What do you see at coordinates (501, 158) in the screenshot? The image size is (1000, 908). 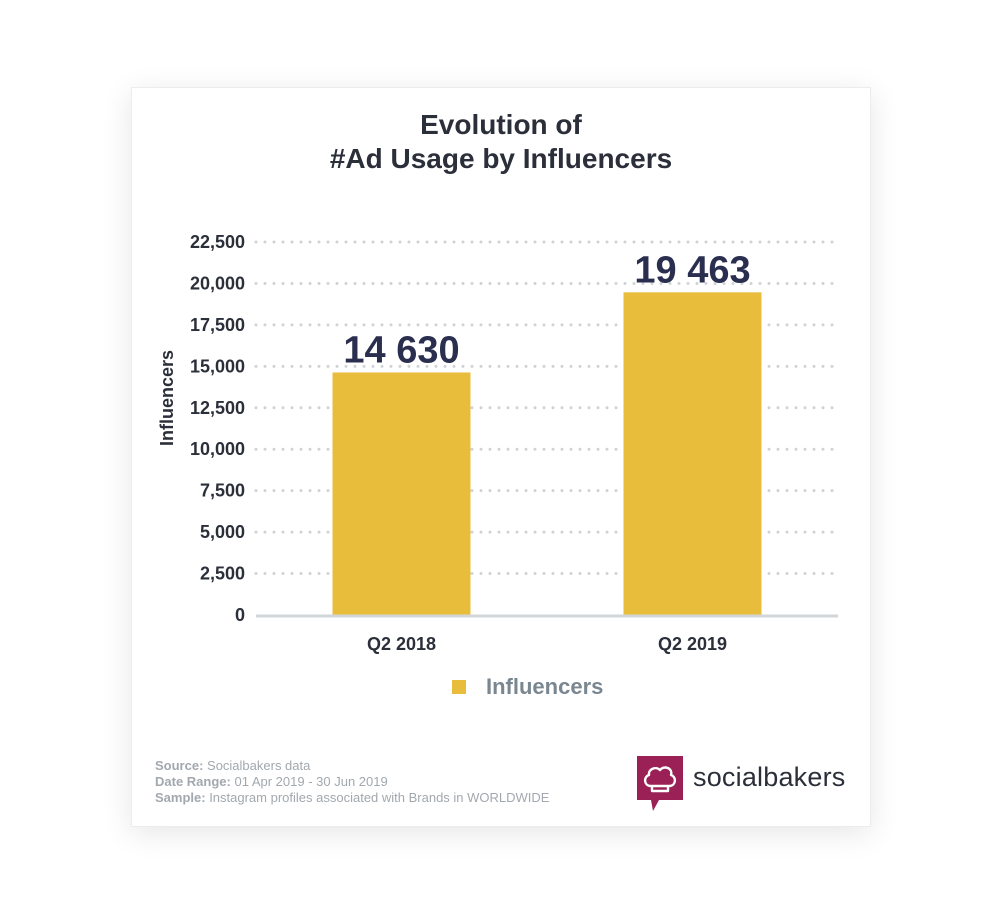 I see `chart-title-line-2: #Ad Usage by Influencers` at bounding box center [501, 158].